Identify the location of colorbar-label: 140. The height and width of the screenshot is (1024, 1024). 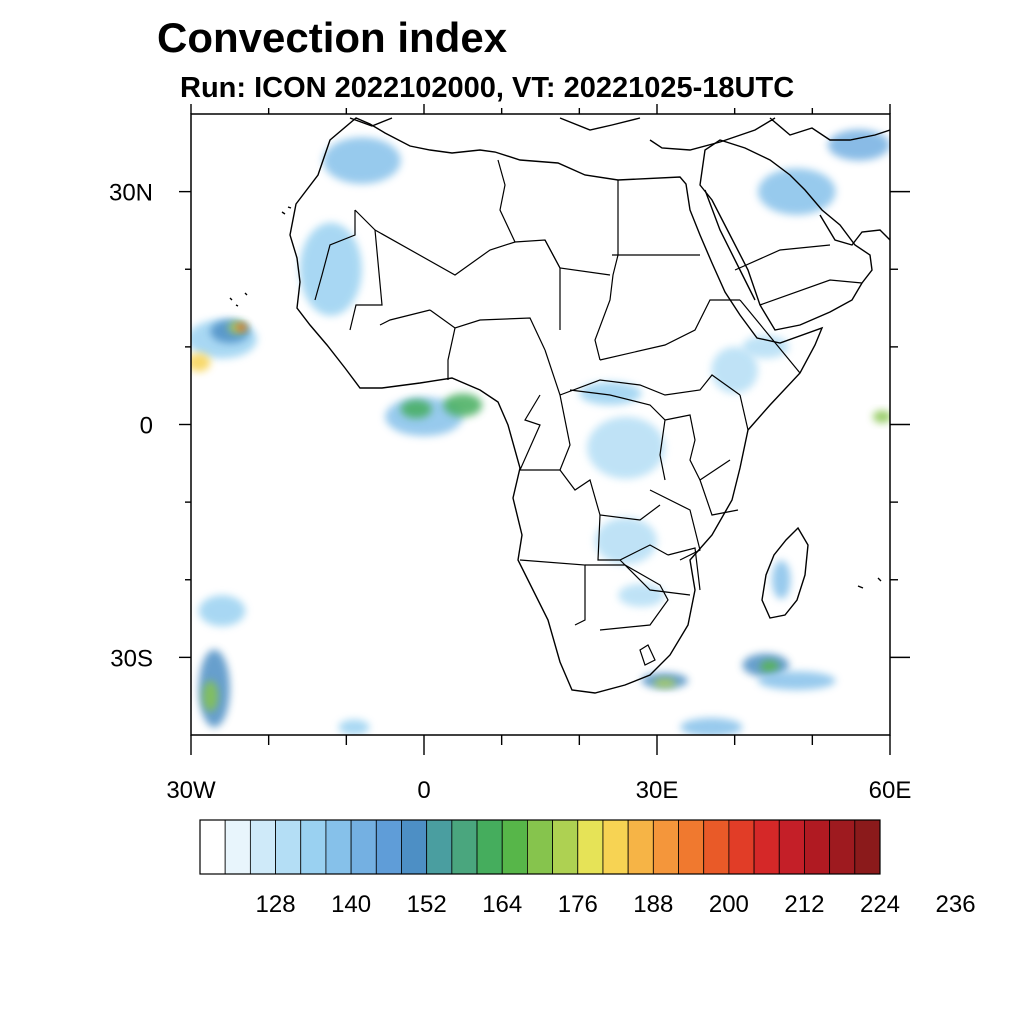
(351, 904).